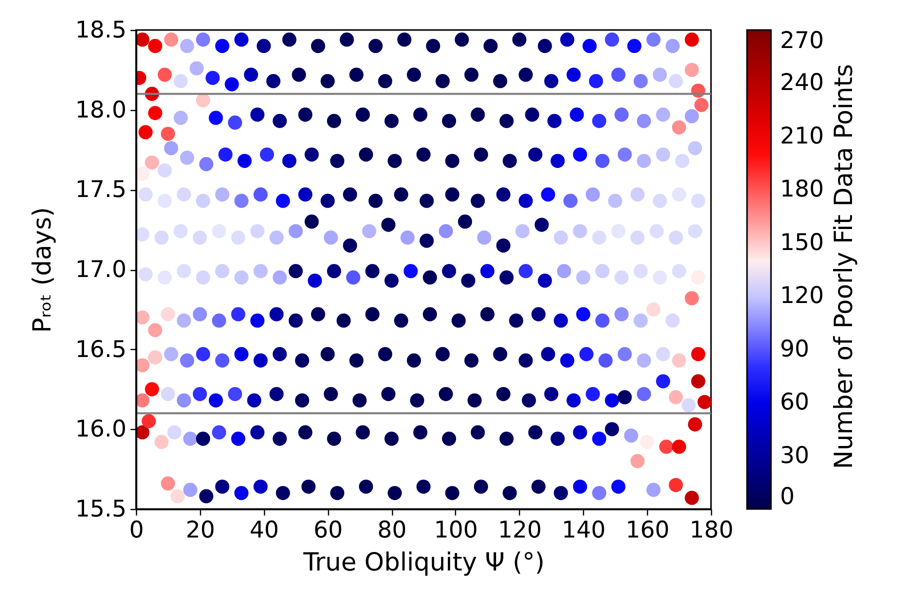 This screenshot has width=900, height=600. Describe the element at coordinates (802, 136) in the screenshot. I see `color-bar-label: 210` at that location.